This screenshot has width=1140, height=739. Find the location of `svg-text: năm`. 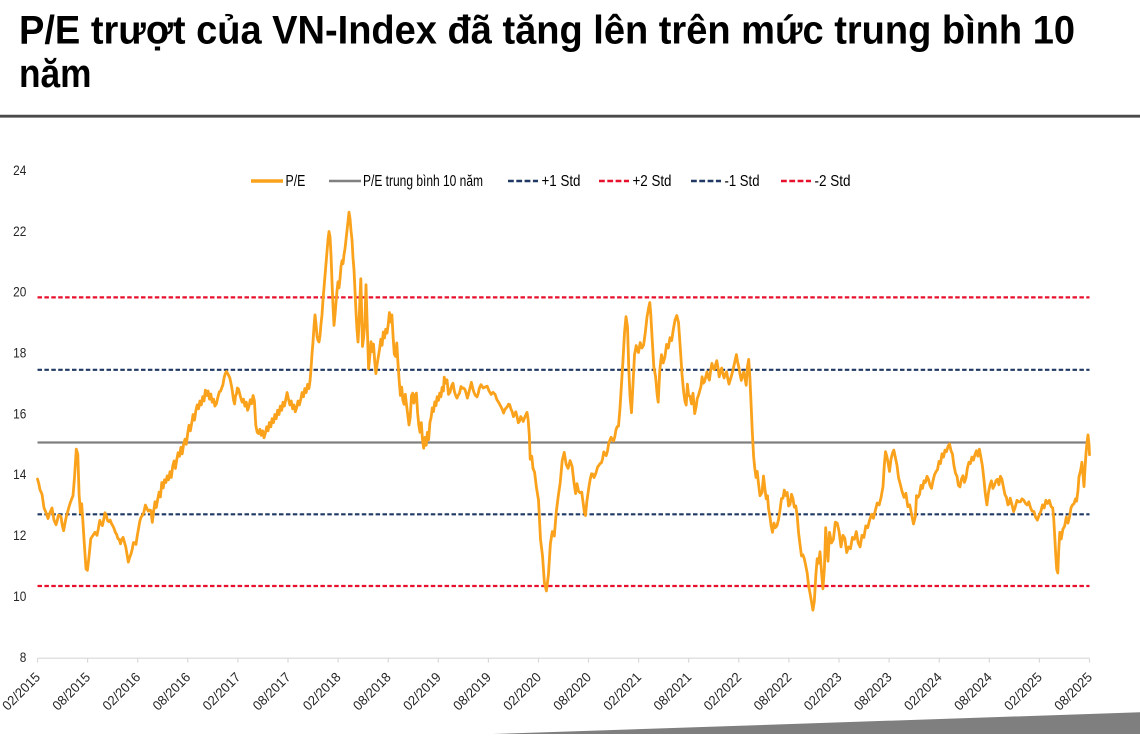

svg-text: năm is located at coordinates (55, 74).